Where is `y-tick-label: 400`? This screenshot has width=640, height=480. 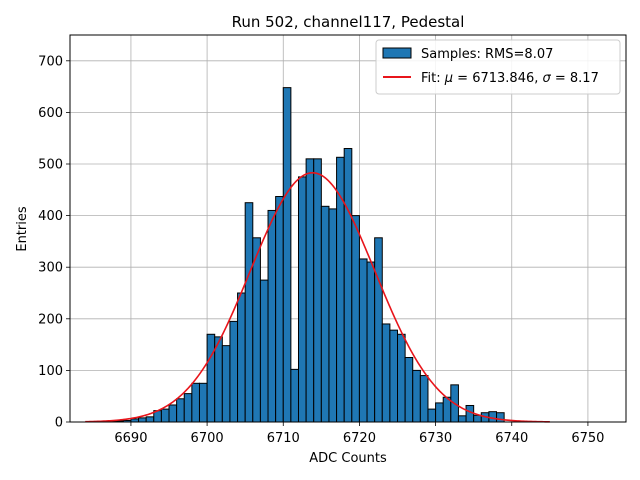 y-tick-label: 400 is located at coordinates (50, 216).